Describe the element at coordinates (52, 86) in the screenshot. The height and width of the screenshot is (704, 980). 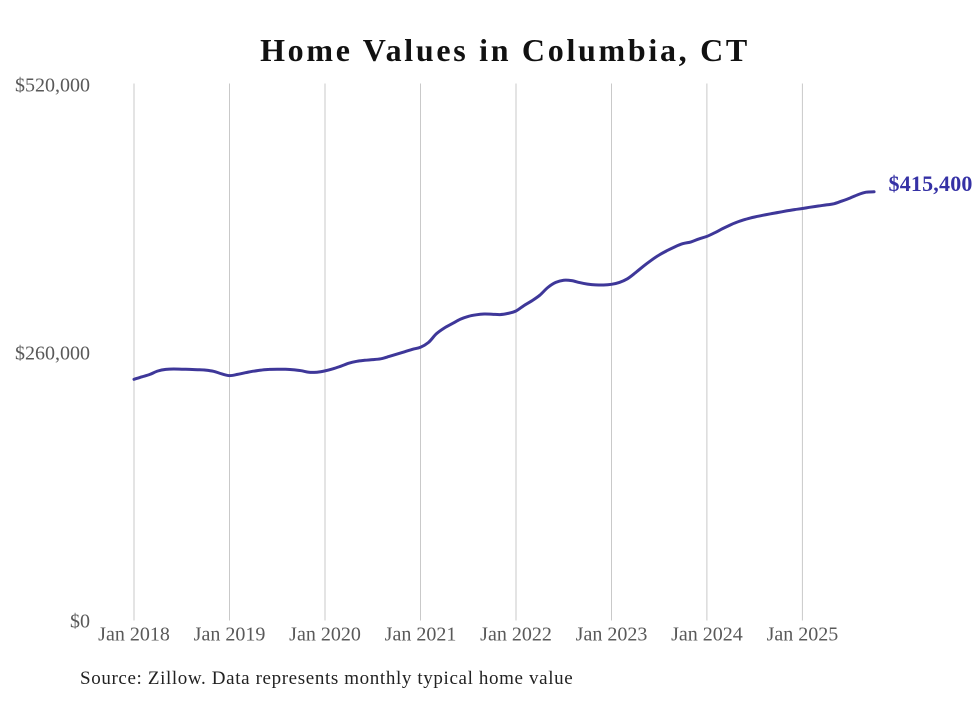
I see `svg-text: $520,000` at that location.